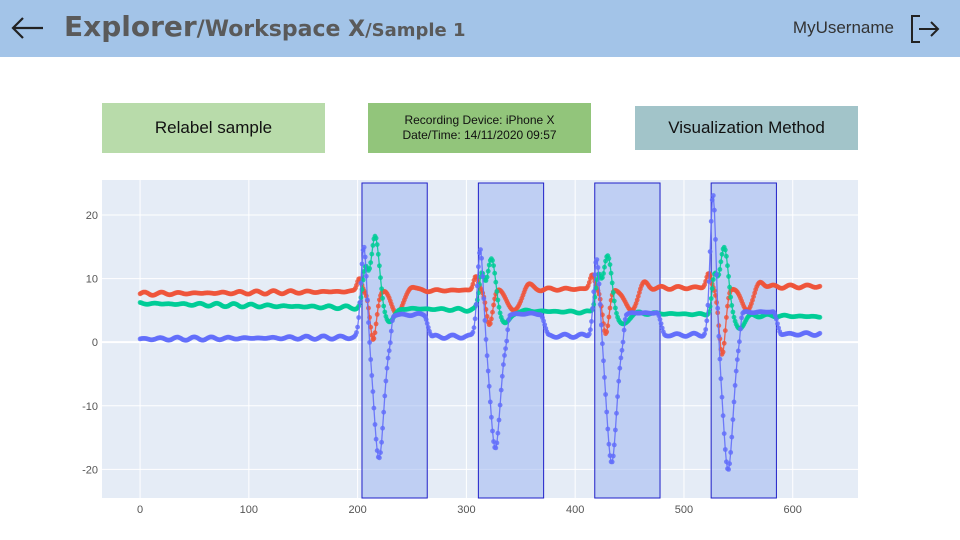  I want to click on breadcrumb-workspace: /Workspace X, so click(281, 29).